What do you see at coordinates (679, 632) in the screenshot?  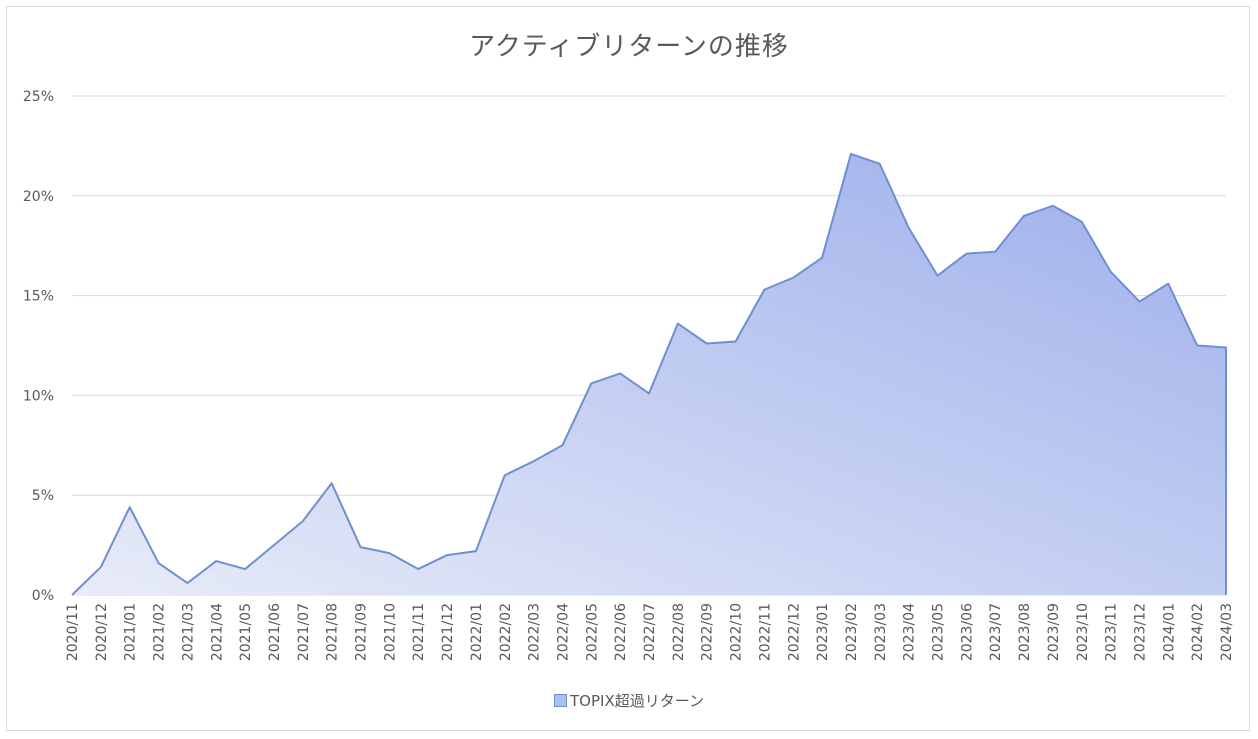 I see `x-tick-label: 2022/08` at bounding box center [679, 632].